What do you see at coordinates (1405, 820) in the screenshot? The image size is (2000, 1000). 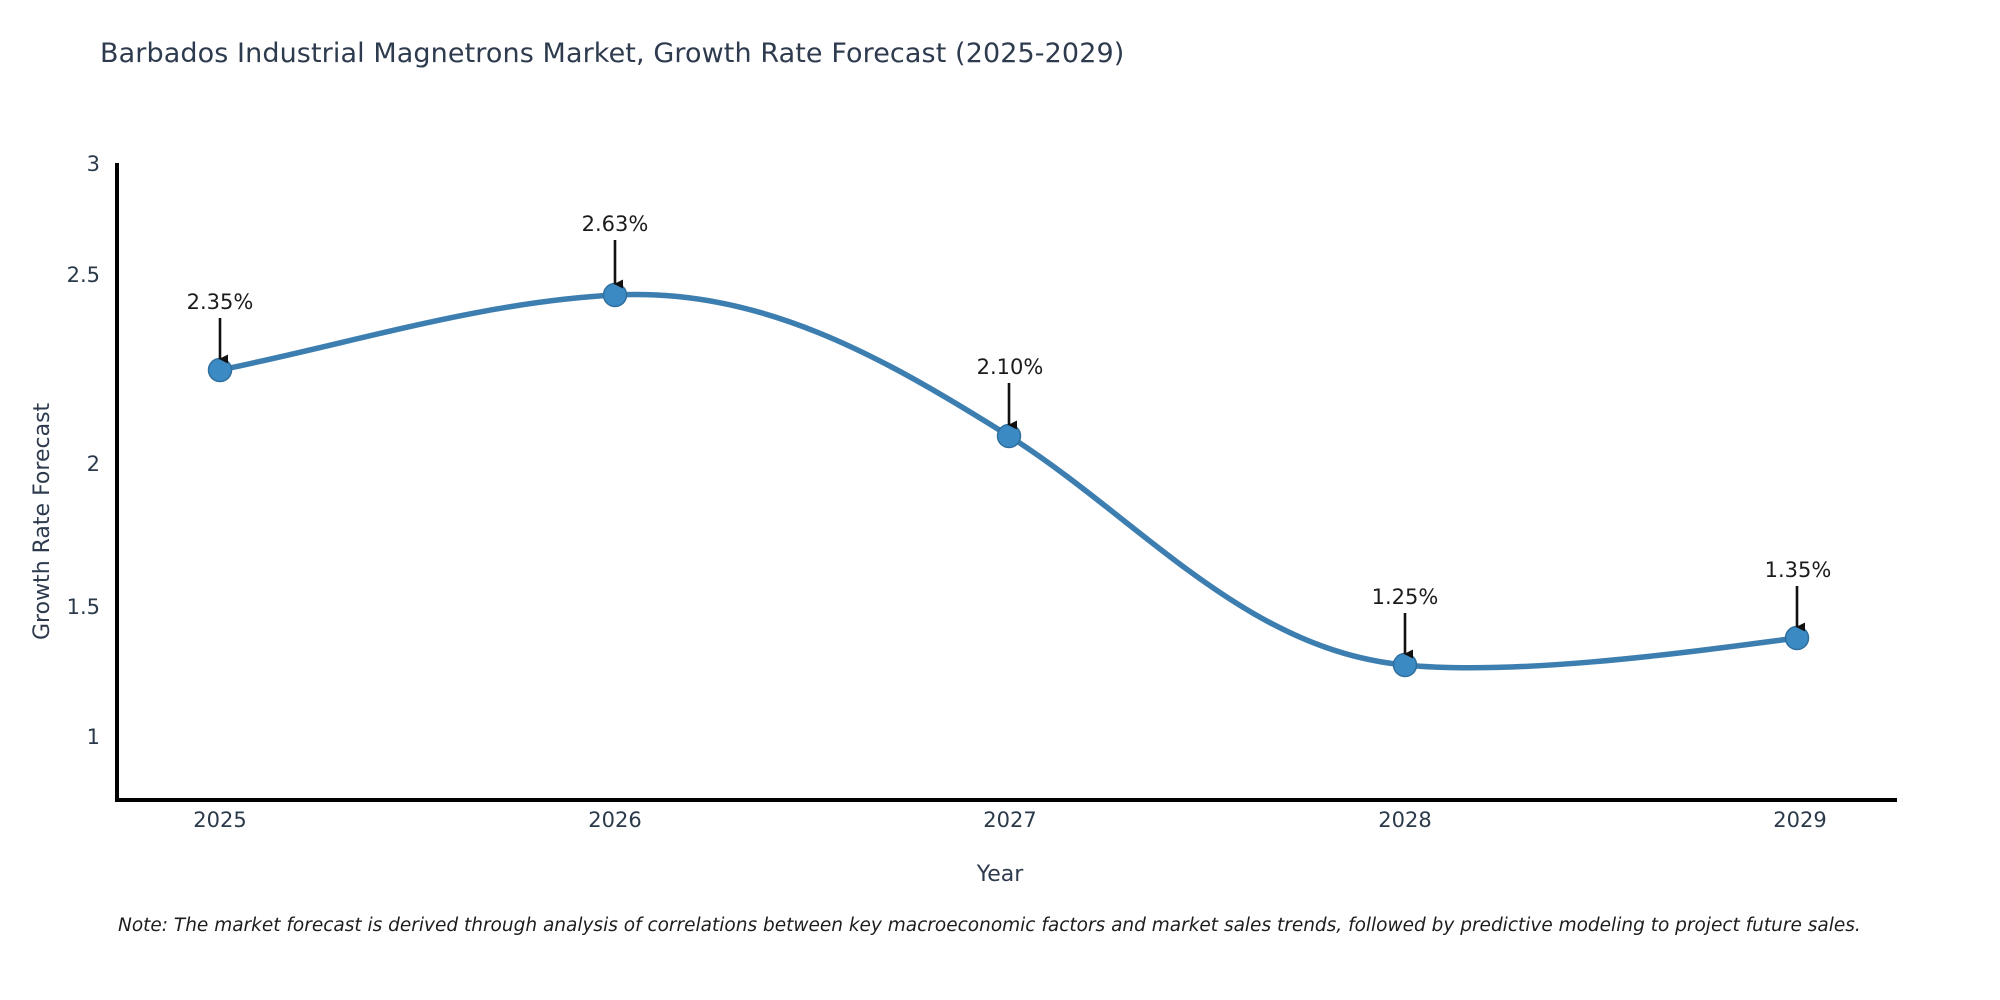 I see `x-tick-label: 2028` at bounding box center [1405, 820].